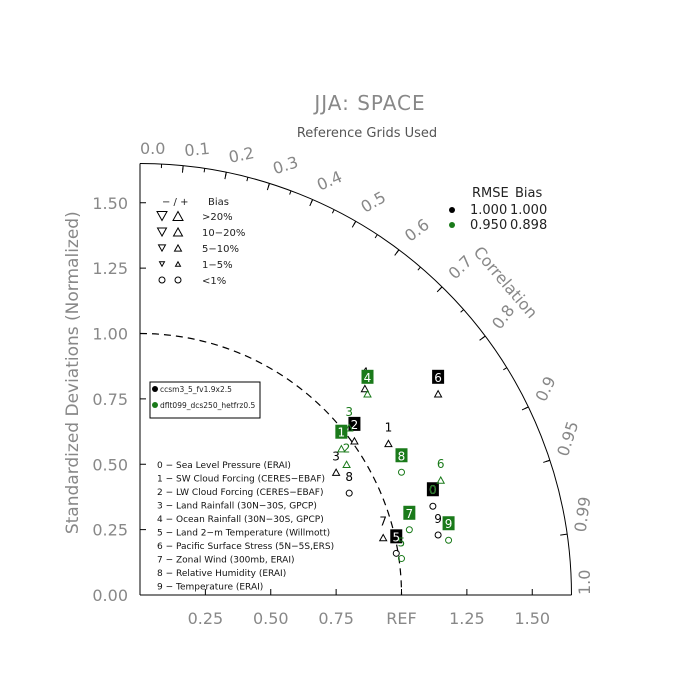  Describe the element at coordinates (218, 202) in the screenshot. I see `bias-legend-header: Bias` at that location.